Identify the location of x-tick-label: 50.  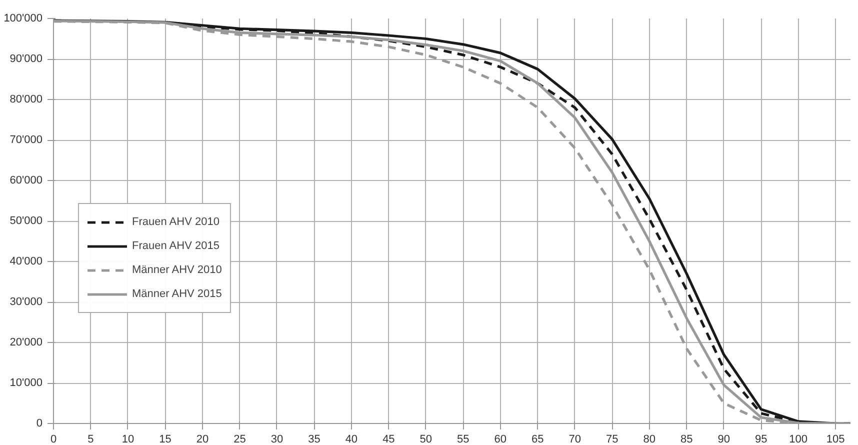
(426, 439).